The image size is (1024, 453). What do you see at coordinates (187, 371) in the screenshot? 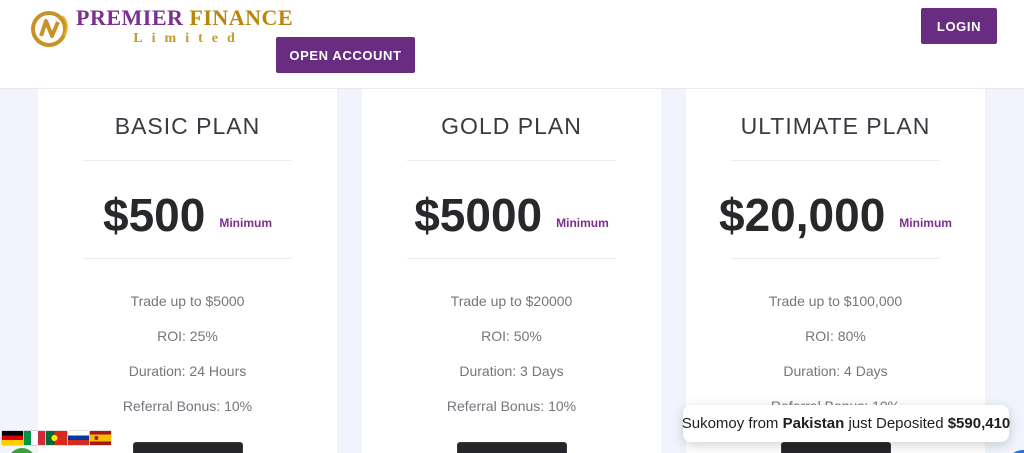
I see `plan-feature: Duration: 24 Hours` at bounding box center [187, 371].